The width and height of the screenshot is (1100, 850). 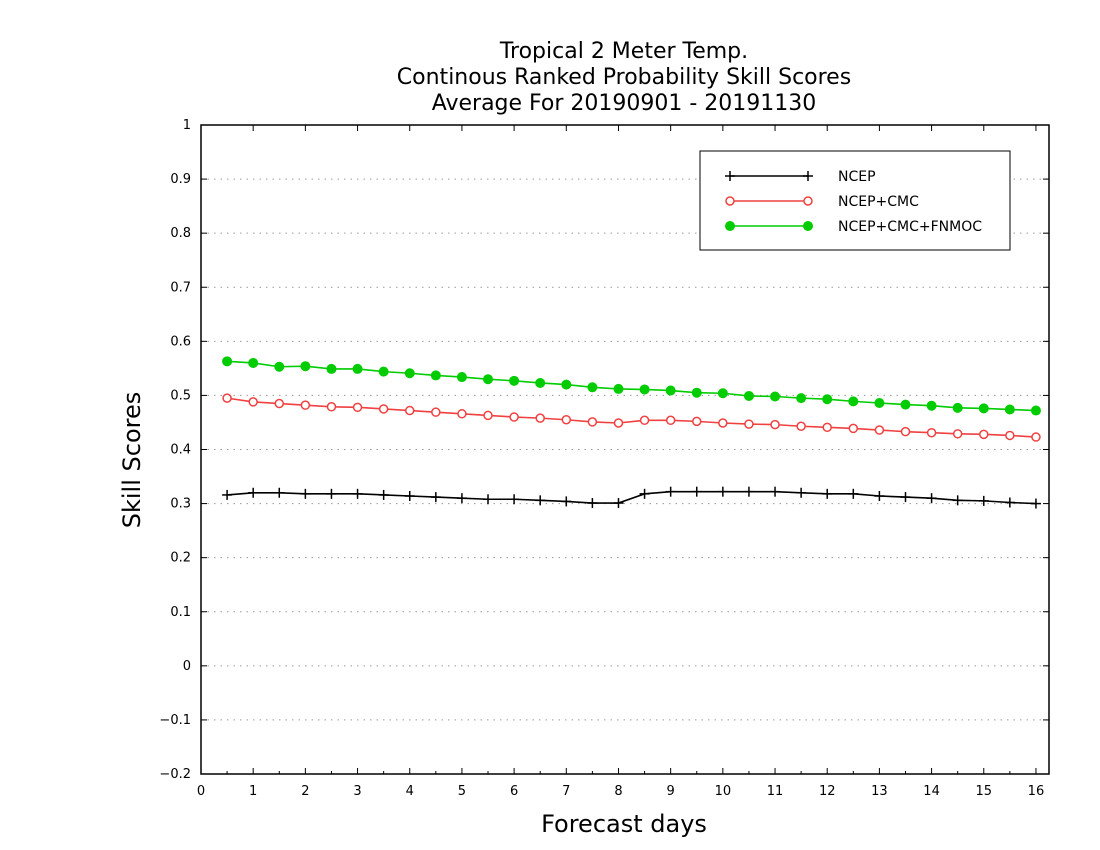 What do you see at coordinates (566, 791) in the screenshot?
I see `x-tick-label: 7` at bounding box center [566, 791].